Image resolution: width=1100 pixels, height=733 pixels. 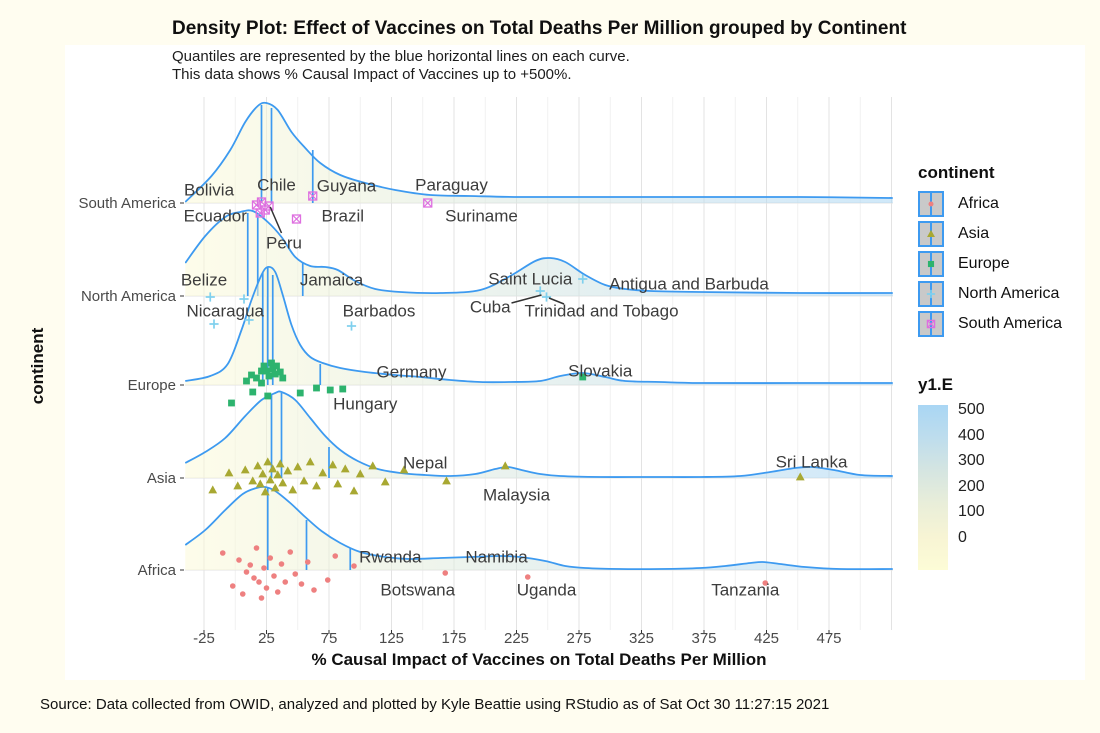 What do you see at coordinates (530, 279) in the screenshot?
I see `country-label: Saint Lucia` at bounding box center [530, 279].